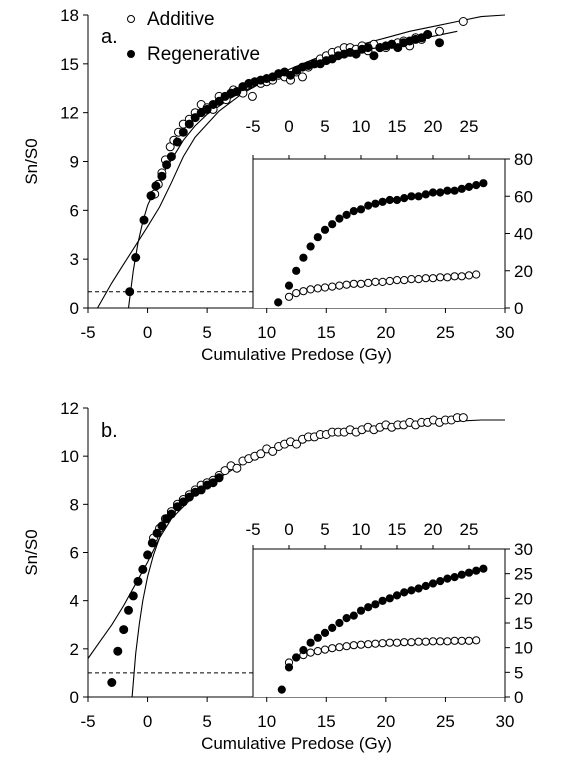  What do you see at coordinates (109, 37) in the screenshot?
I see `panel-label: a.` at bounding box center [109, 37].